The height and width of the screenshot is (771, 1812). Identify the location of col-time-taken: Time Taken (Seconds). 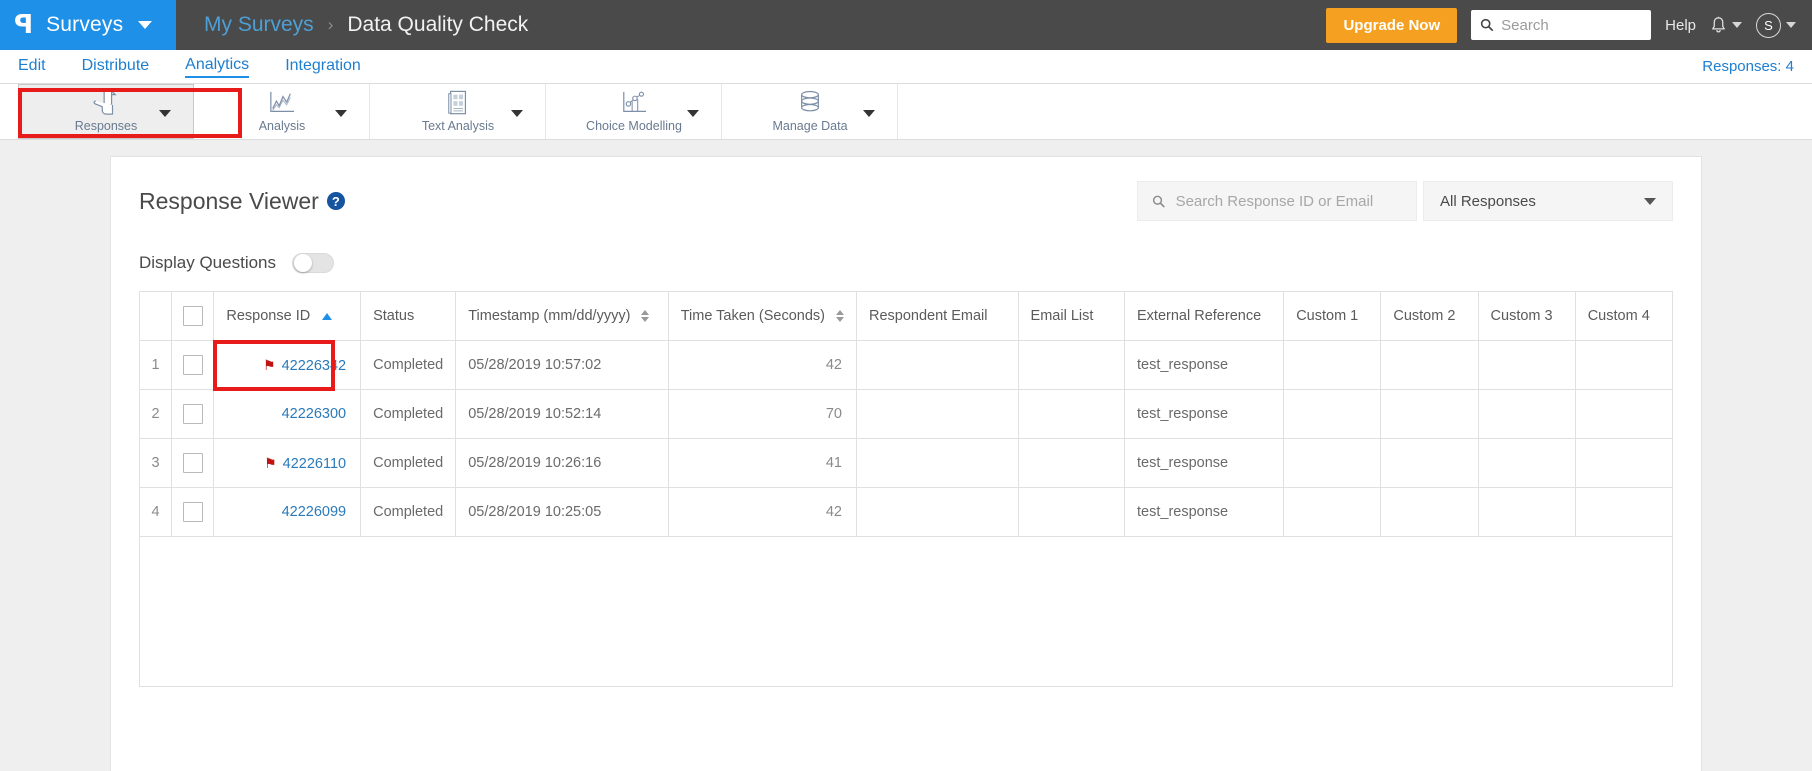
(762, 316).